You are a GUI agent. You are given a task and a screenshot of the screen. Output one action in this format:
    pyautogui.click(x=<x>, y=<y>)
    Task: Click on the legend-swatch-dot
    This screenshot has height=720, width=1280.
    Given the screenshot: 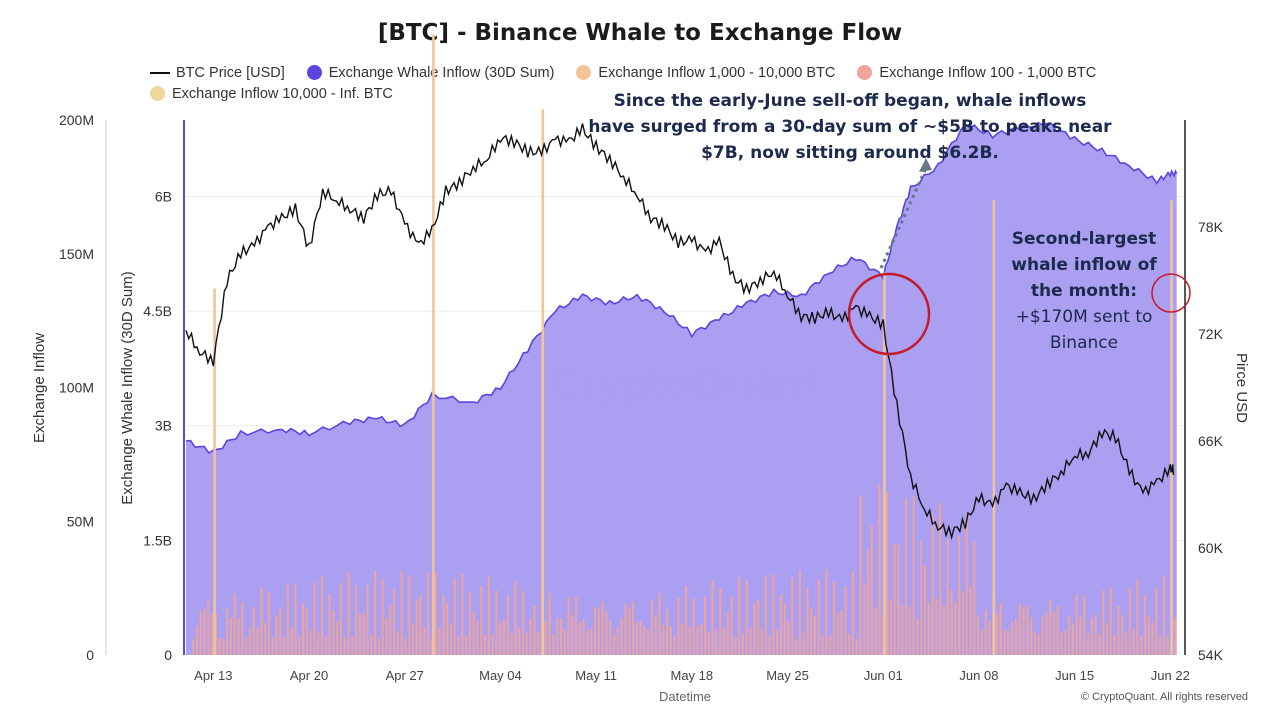 What is the action you would take?
    pyautogui.click(x=157, y=93)
    